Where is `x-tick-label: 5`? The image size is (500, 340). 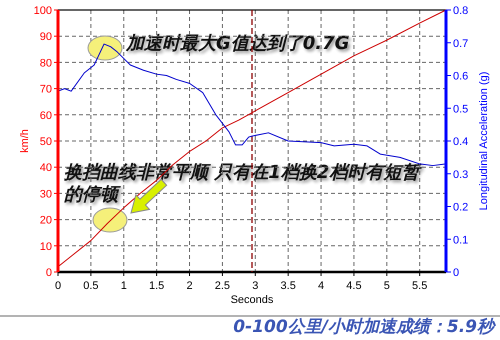
x-tick-label: 5 is located at coordinates (387, 286).